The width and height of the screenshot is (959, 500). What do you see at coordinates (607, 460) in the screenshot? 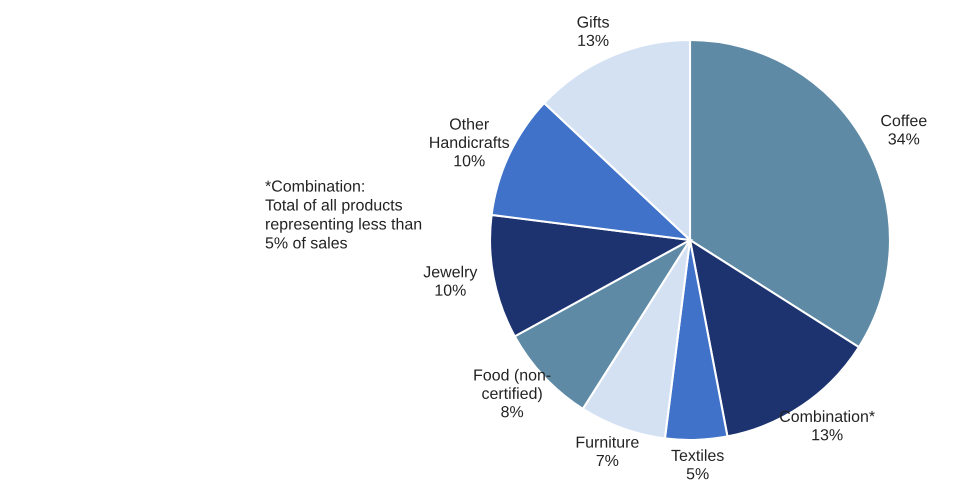
I see `data-label: 7%` at bounding box center [607, 460].